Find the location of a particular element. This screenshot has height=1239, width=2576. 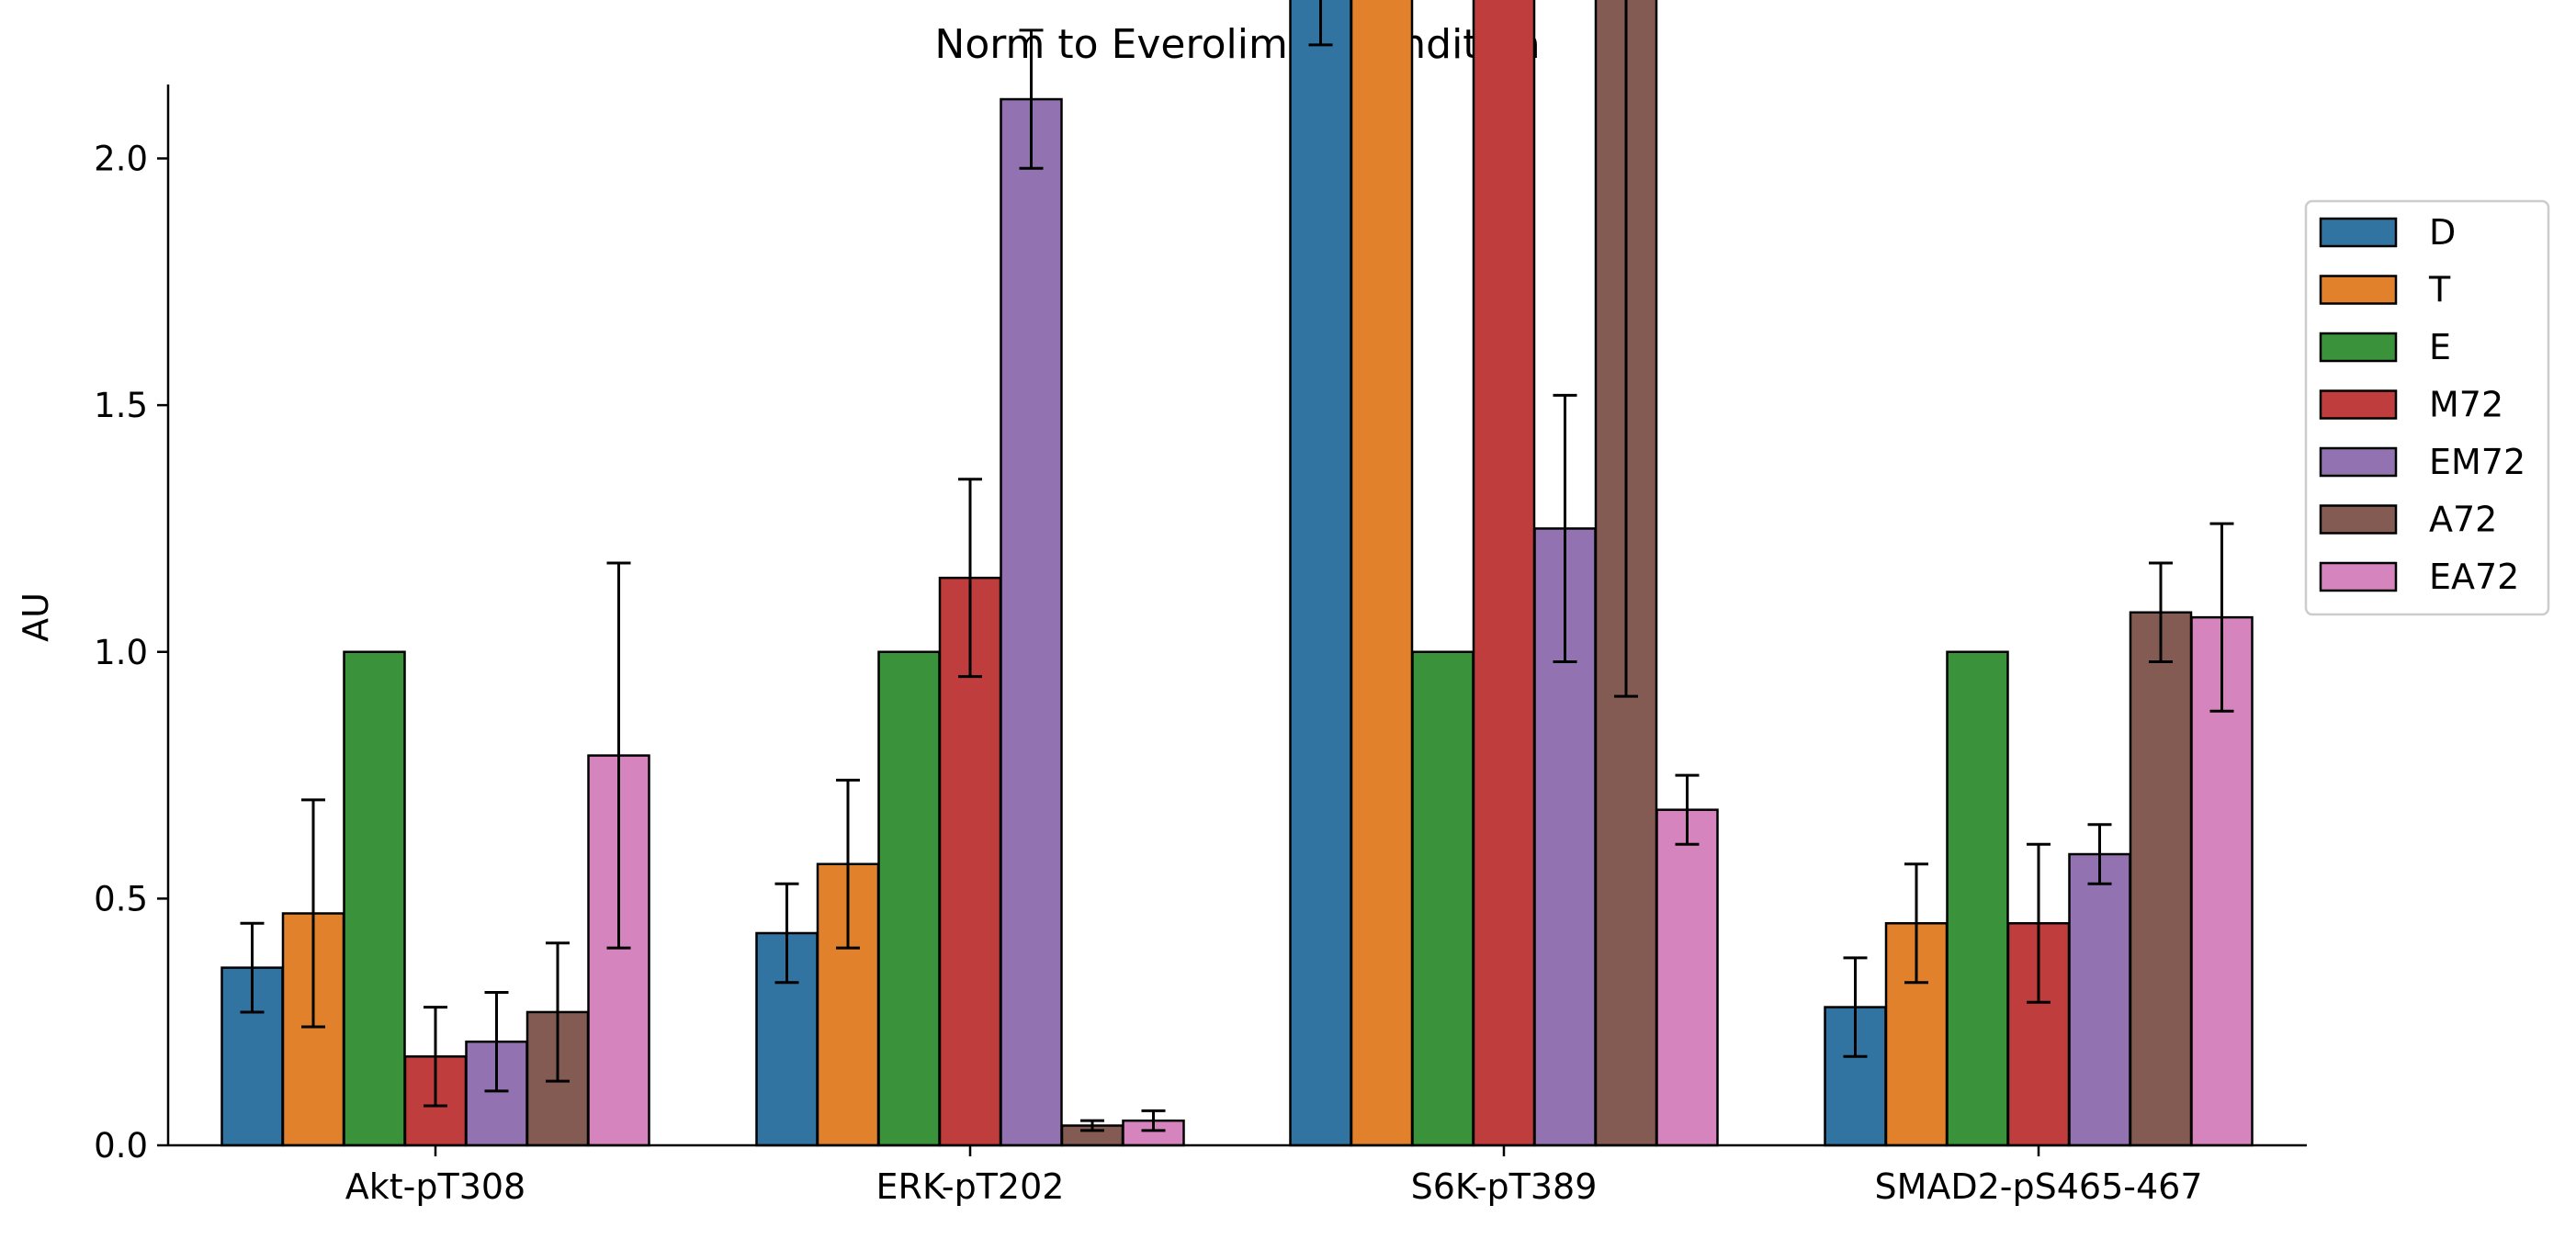

error-bar-ea72-s6k-pt389 is located at coordinates (1687, 810).